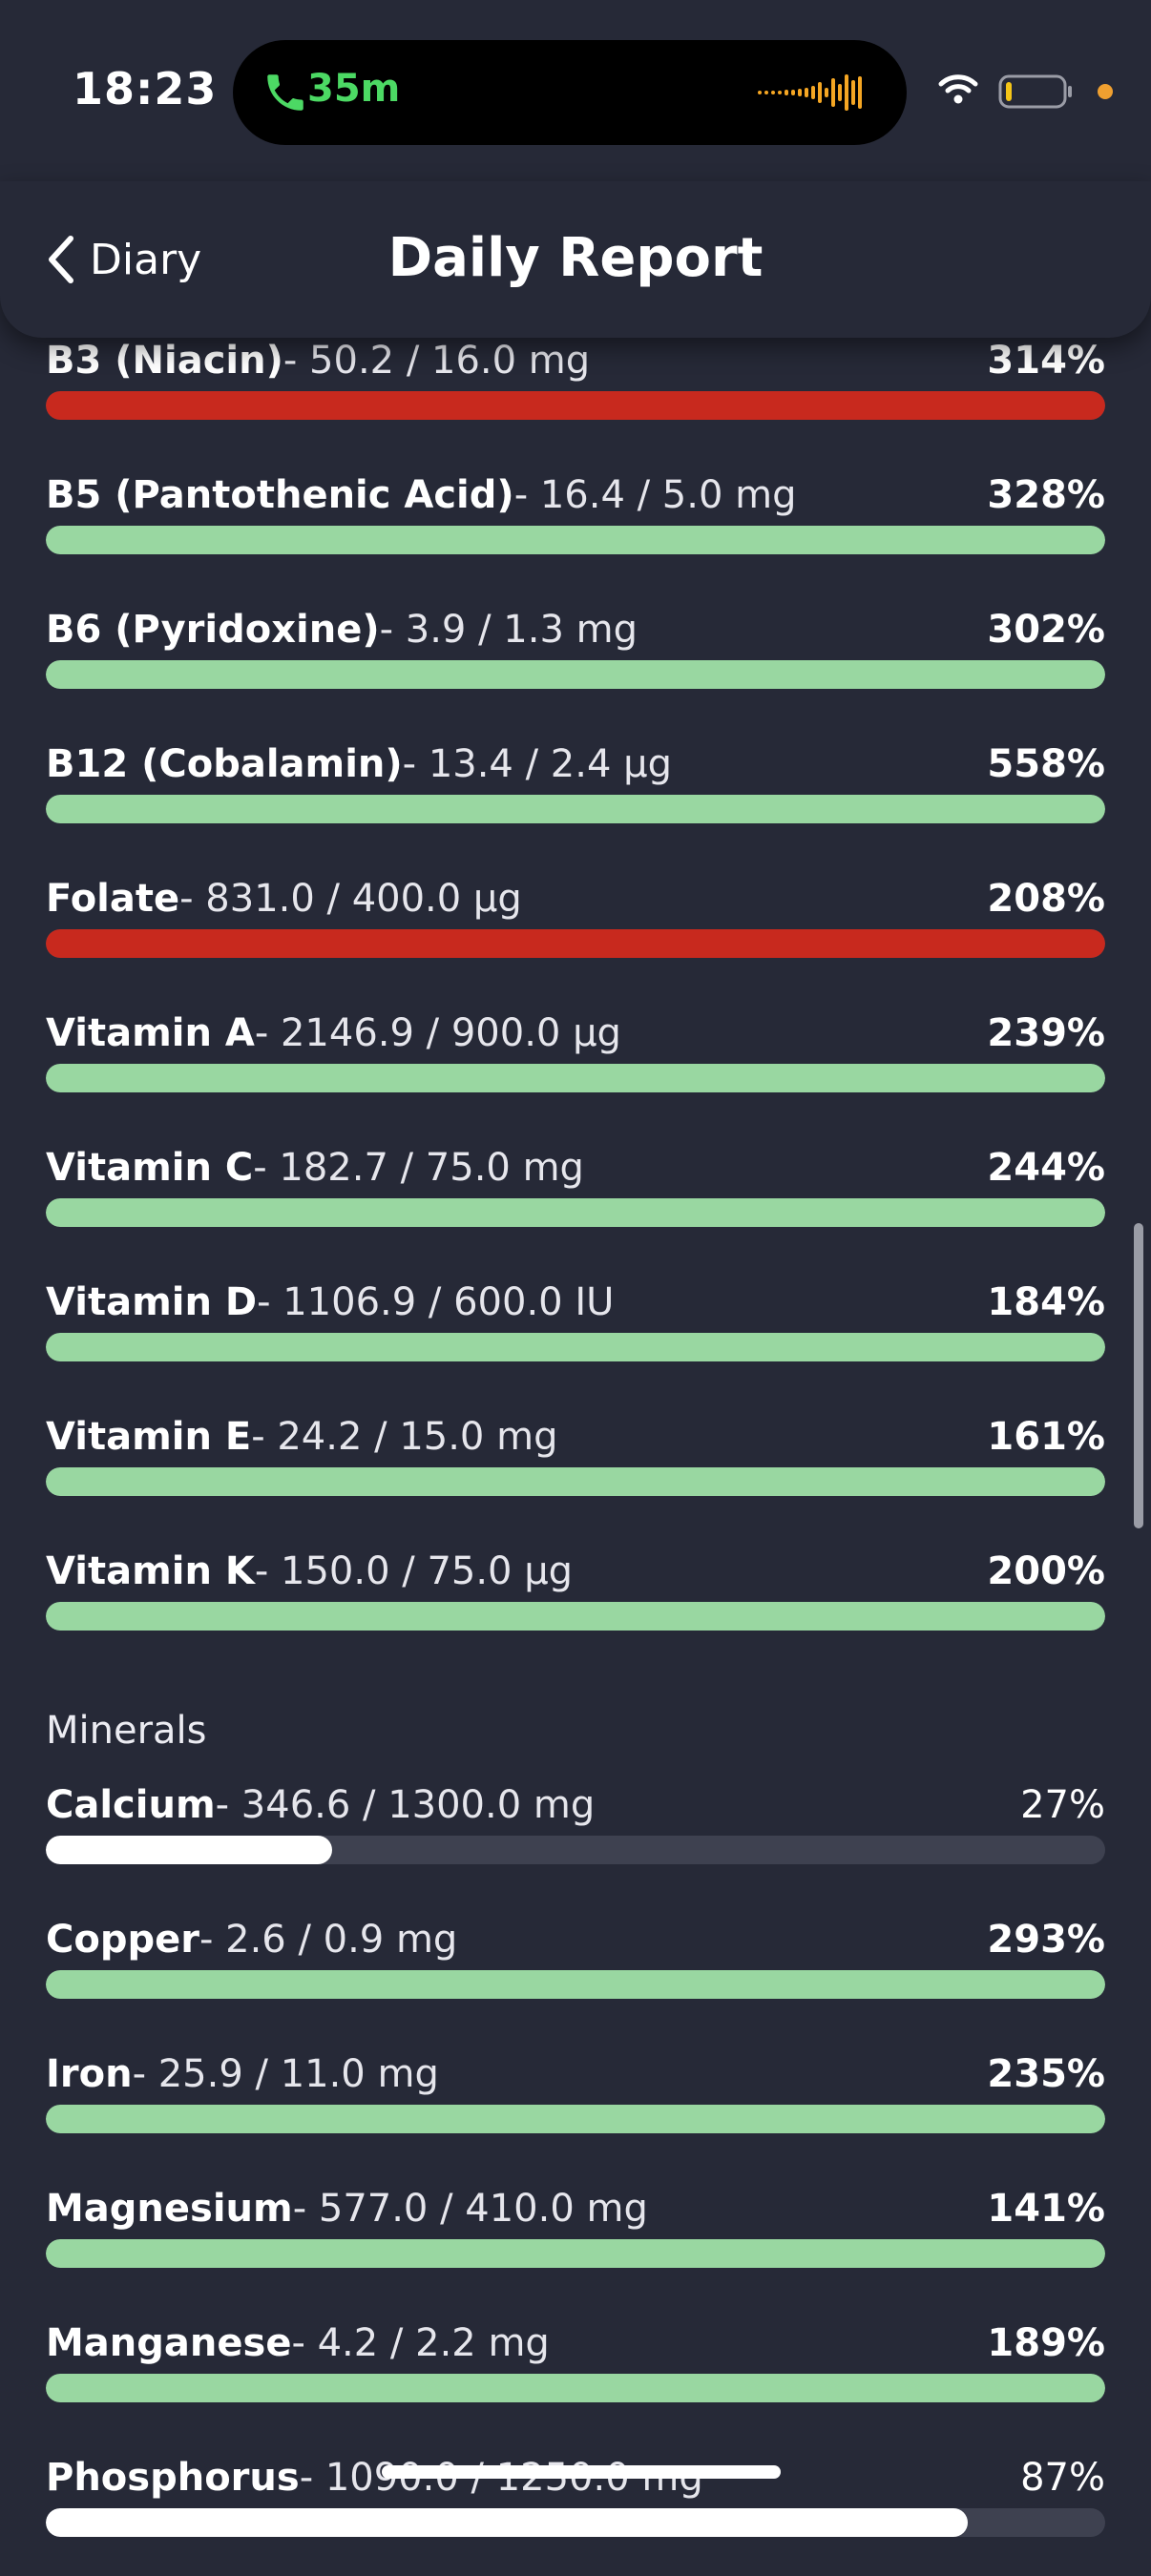 This screenshot has height=2576, width=1151. I want to click on nutrient-name: Iron, so click(89, 2074).